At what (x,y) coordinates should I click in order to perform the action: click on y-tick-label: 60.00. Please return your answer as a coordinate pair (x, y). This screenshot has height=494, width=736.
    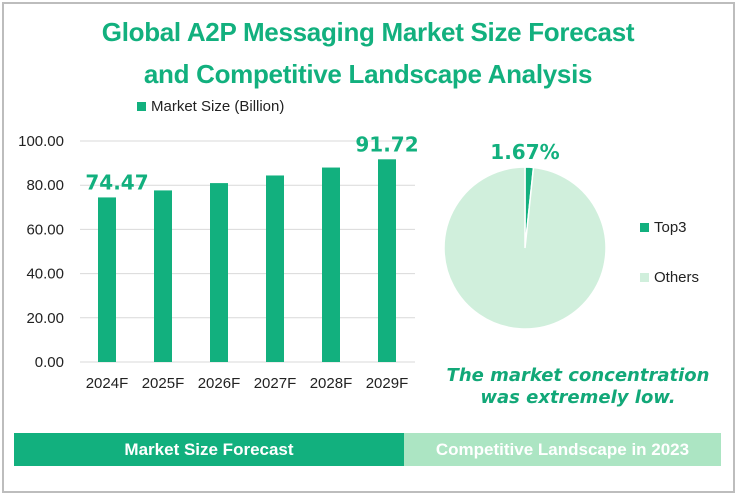
    Looking at the image, I should click on (45, 229).